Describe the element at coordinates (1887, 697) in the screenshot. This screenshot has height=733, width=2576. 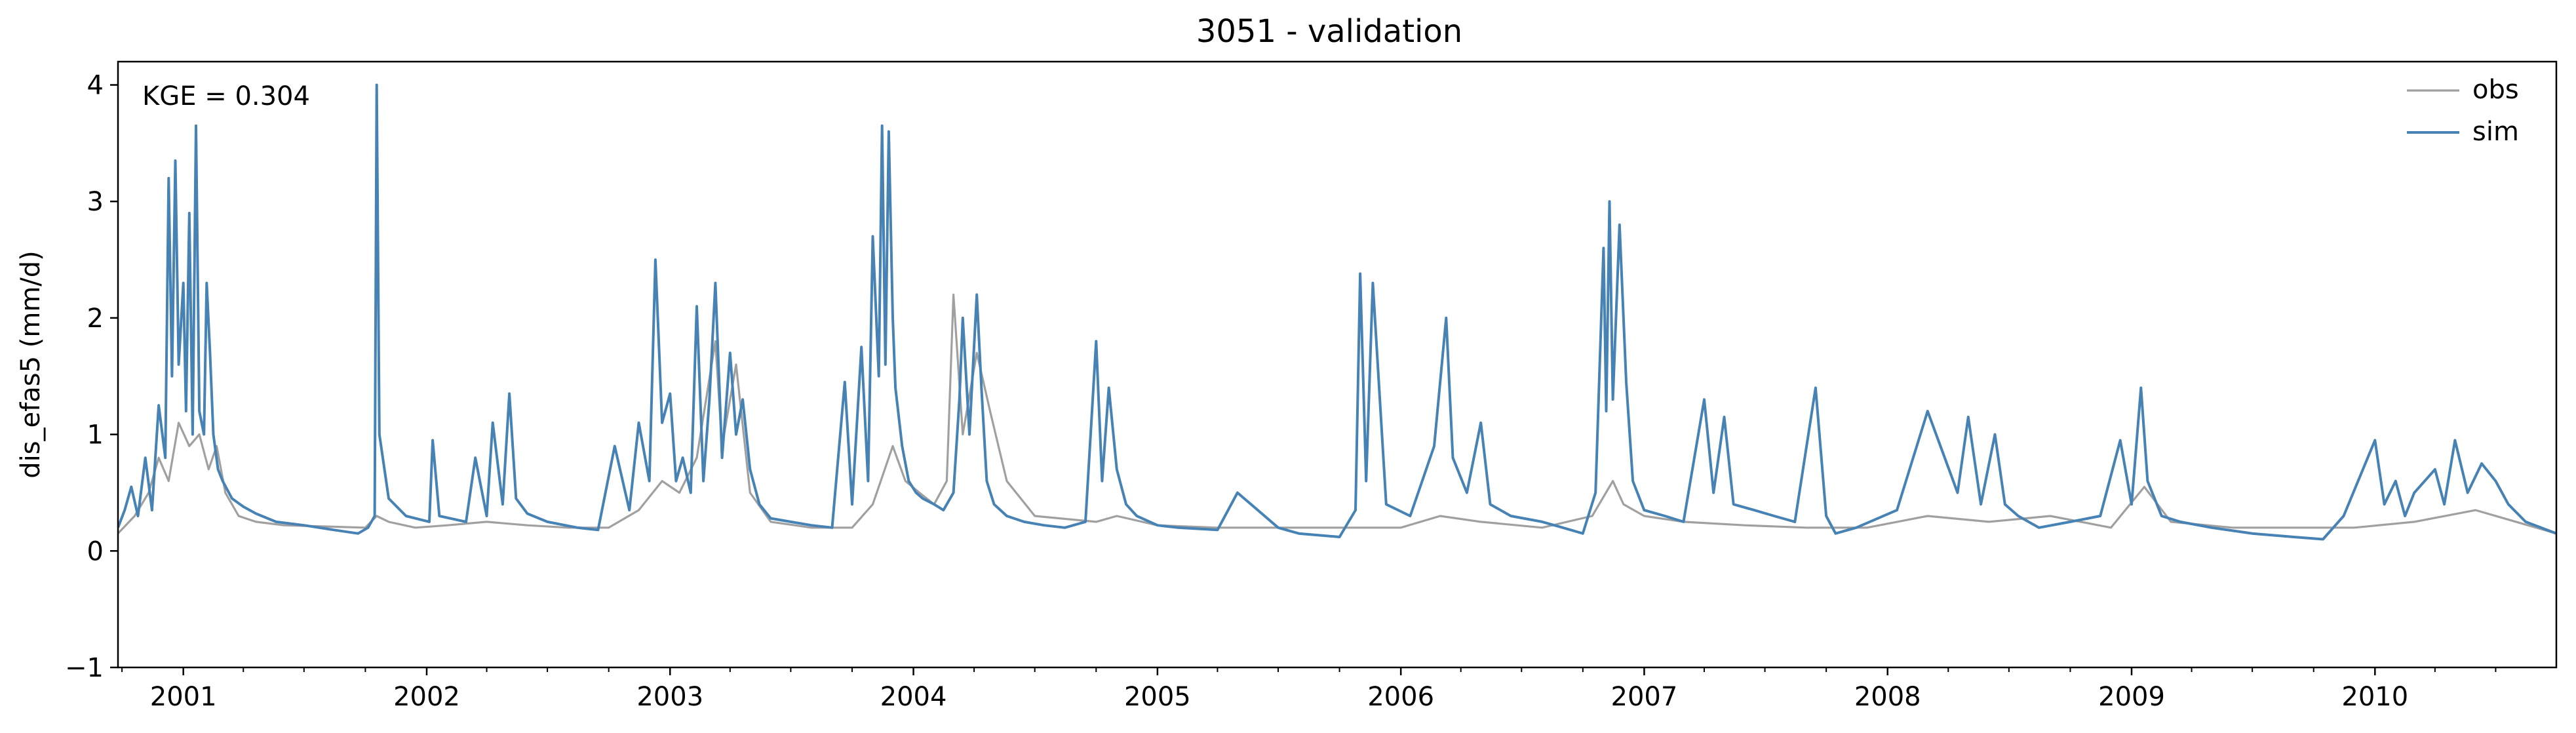
I see `x-tick-label: 2008` at that location.